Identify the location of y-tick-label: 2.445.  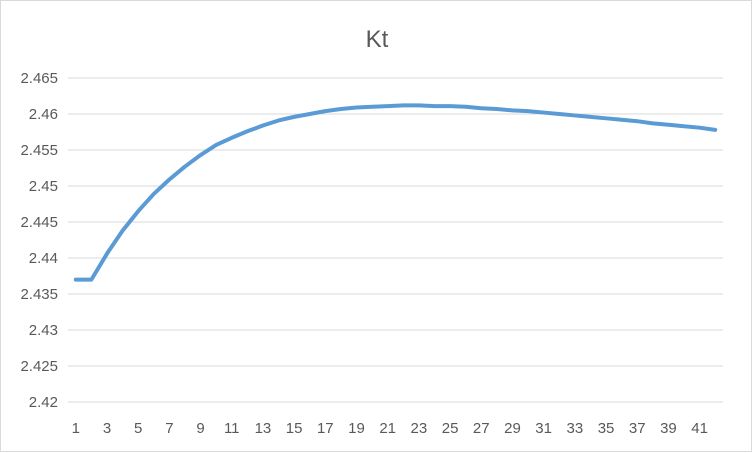
(39, 222).